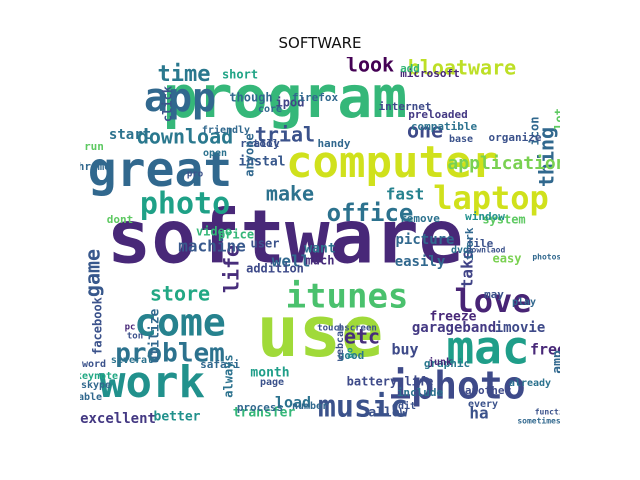 The image size is (640, 480). I want to click on cloud-word: easily, so click(420, 262).